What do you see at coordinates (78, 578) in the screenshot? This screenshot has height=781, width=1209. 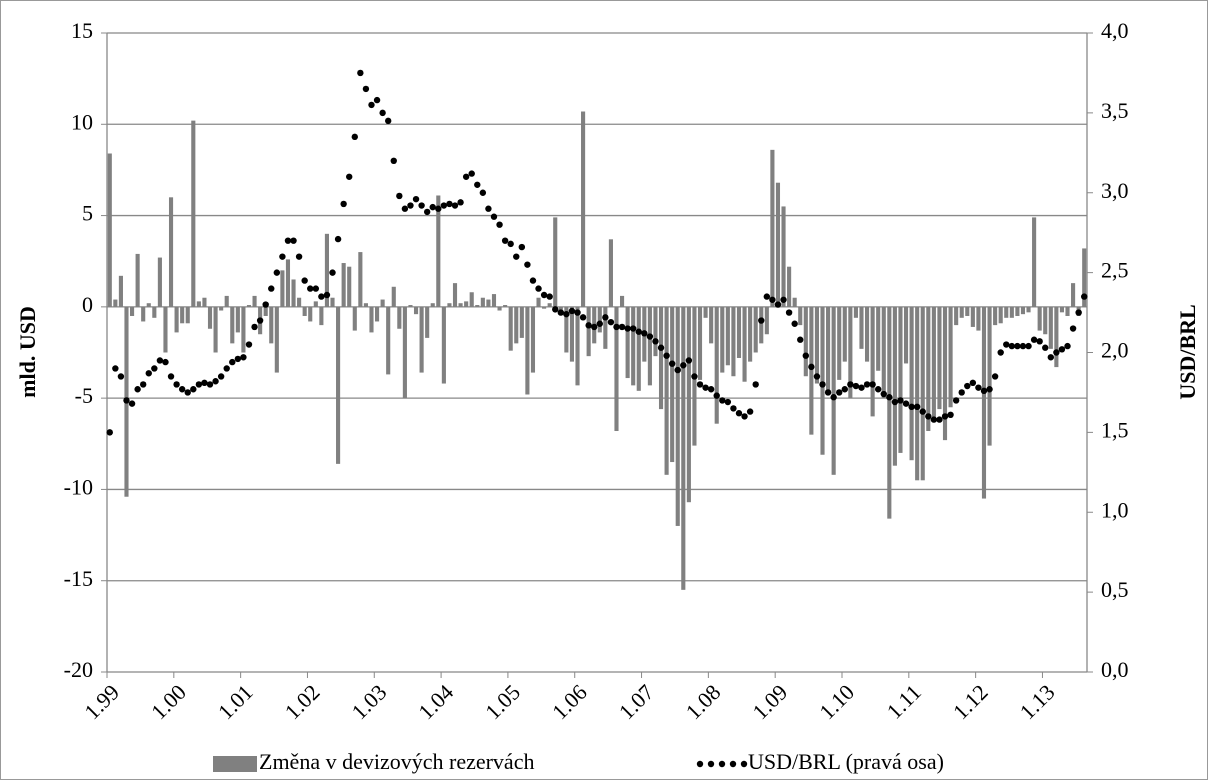 I see `y-tick-label: -15` at bounding box center [78, 578].